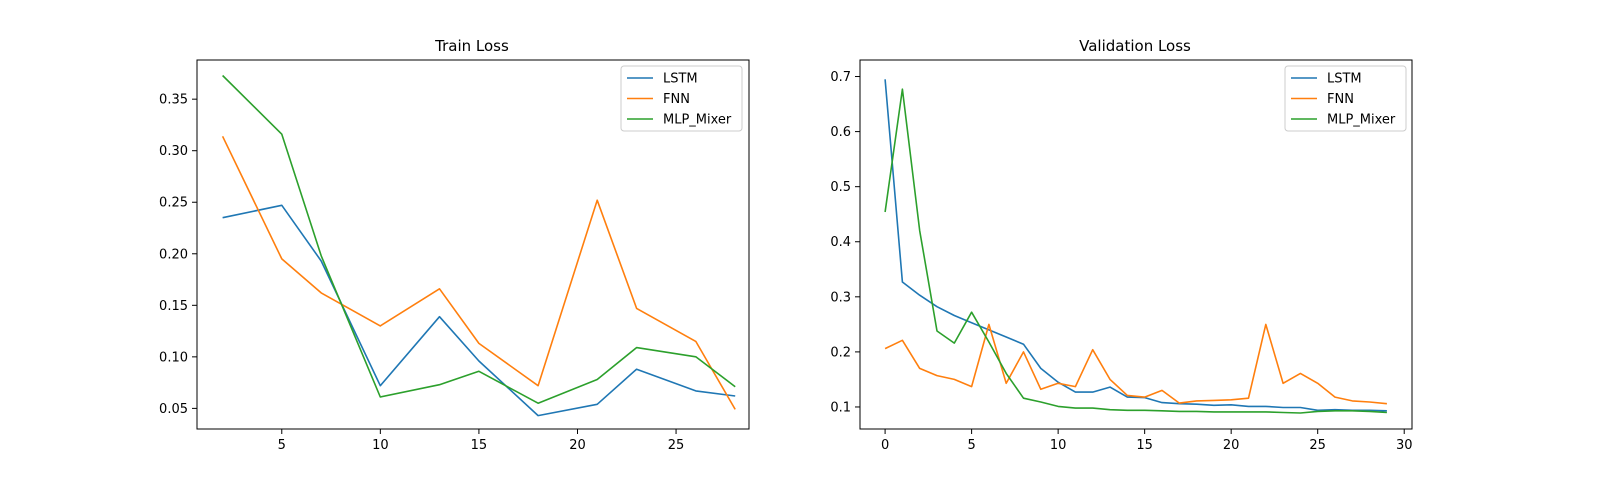 The height and width of the screenshot is (500, 1600). I want to click on validation-y-tick-label: 0.5, so click(840, 187).